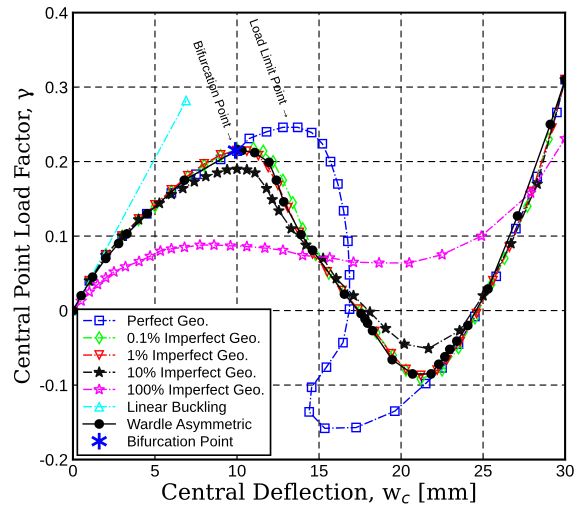 The width and height of the screenshot is (579, 505). I want to click on legend-label: Bifurcation Point, so click(180, 441).